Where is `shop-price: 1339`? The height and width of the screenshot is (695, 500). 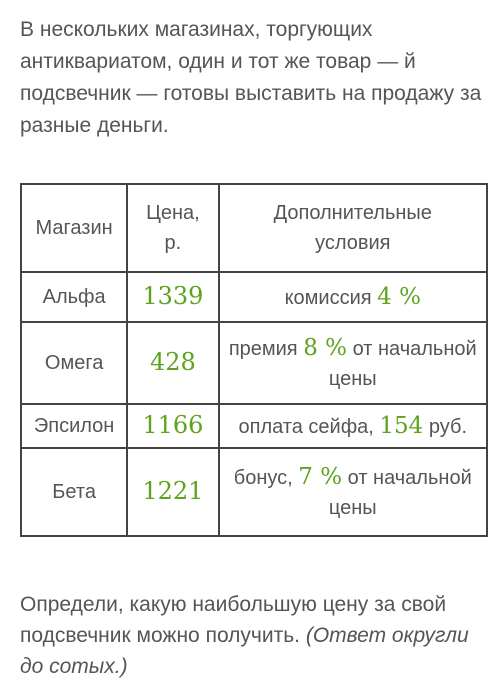 shop-price: 1339 is located at coordinates (173, 297).